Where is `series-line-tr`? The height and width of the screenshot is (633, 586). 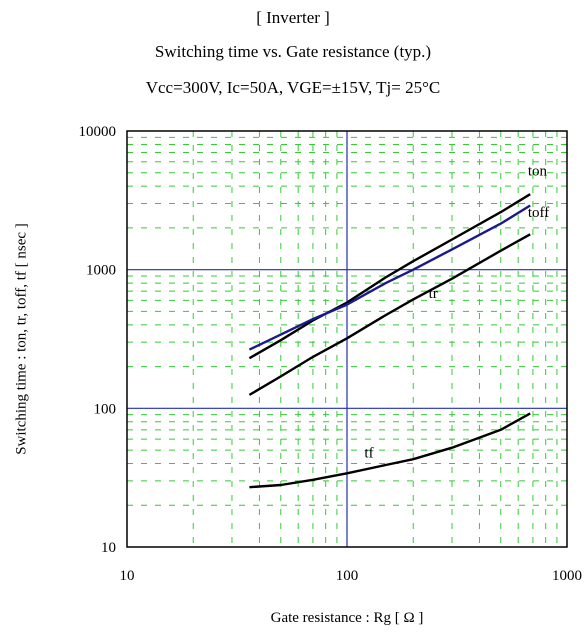
series-line-tr is located at coordinates (389, 314).